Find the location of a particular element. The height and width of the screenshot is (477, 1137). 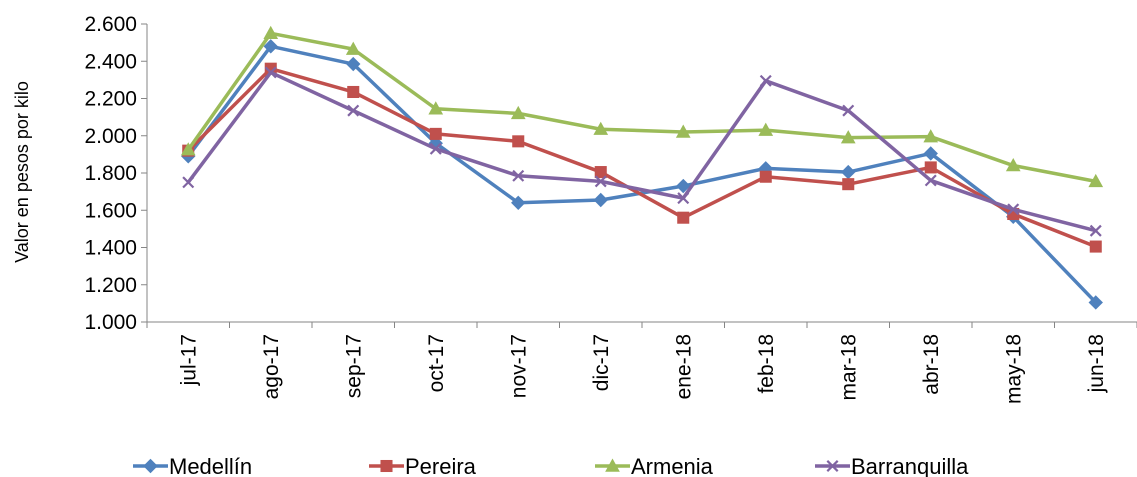

y-tick-label: 2.000 is located at coordinates (110, 136).